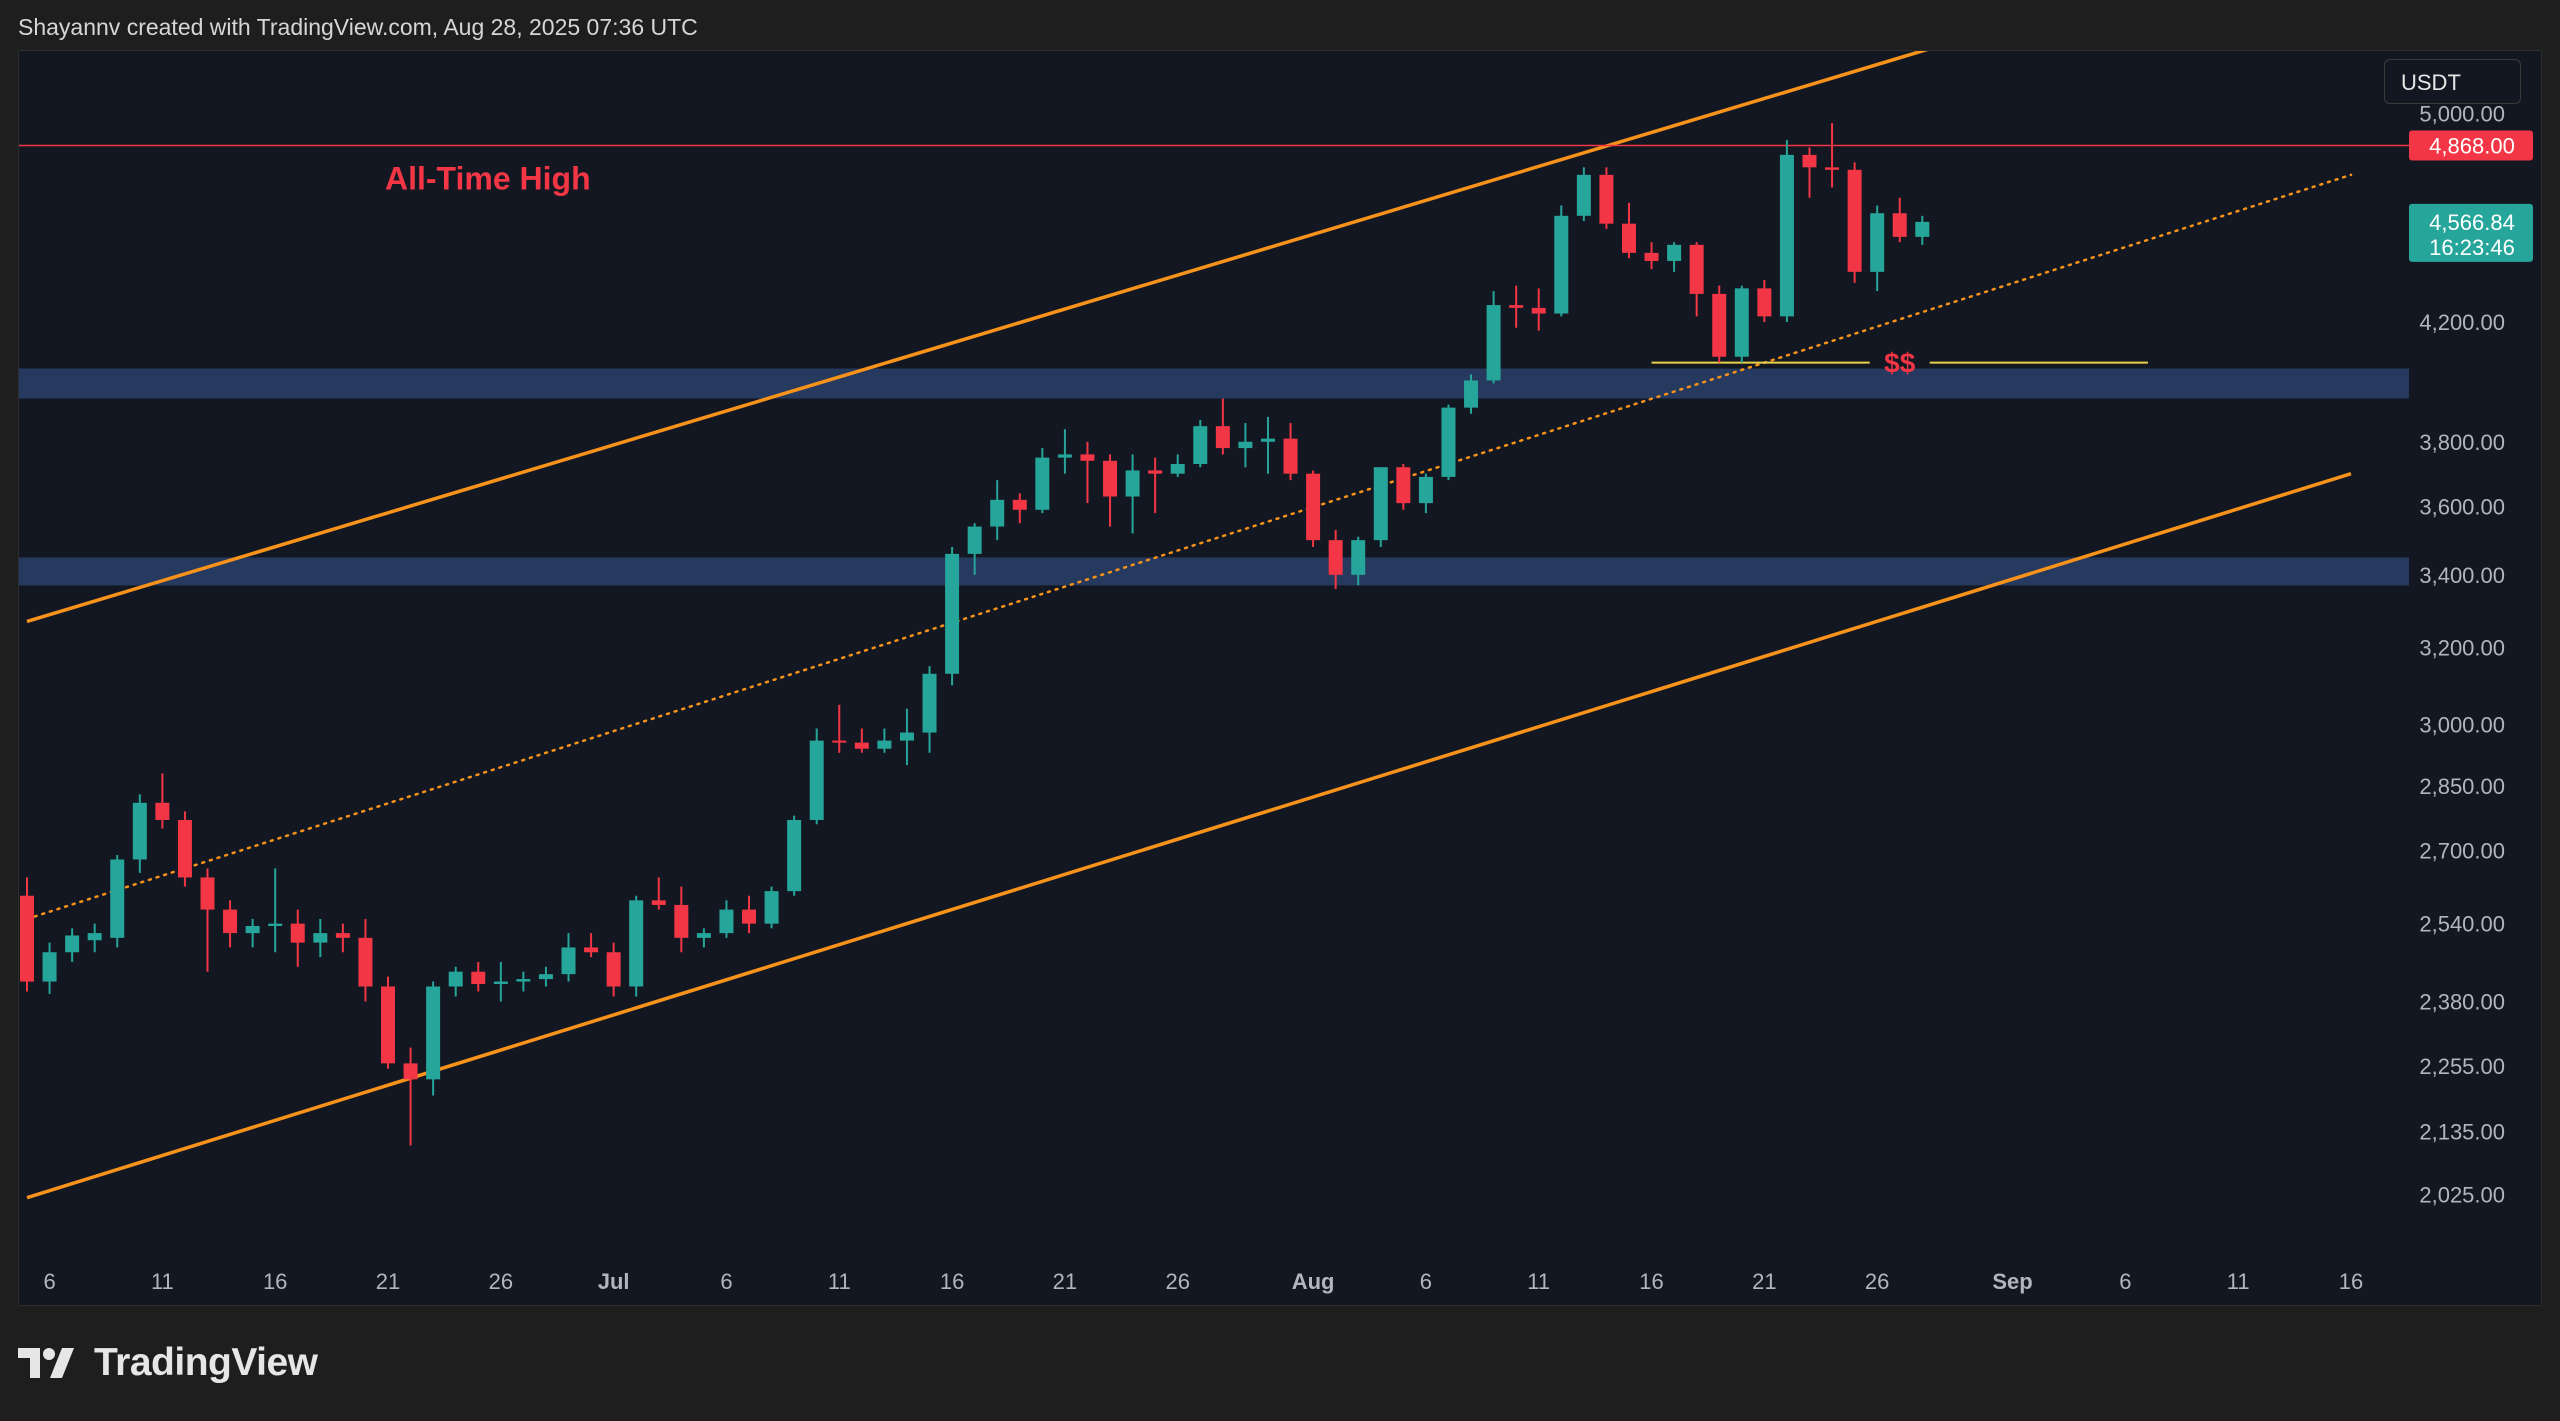  Describe the element at coordinates (614, 1281) in the screenshot. I see `x-tick-label: Jul` at that location.